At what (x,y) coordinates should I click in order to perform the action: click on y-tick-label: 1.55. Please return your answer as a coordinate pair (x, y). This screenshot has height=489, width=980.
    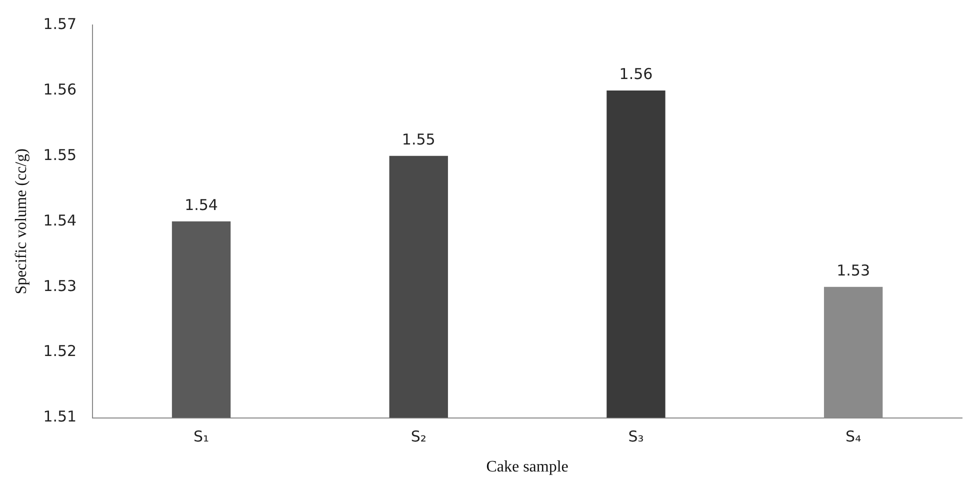
    Looking at the image, I should click on (60, 155).